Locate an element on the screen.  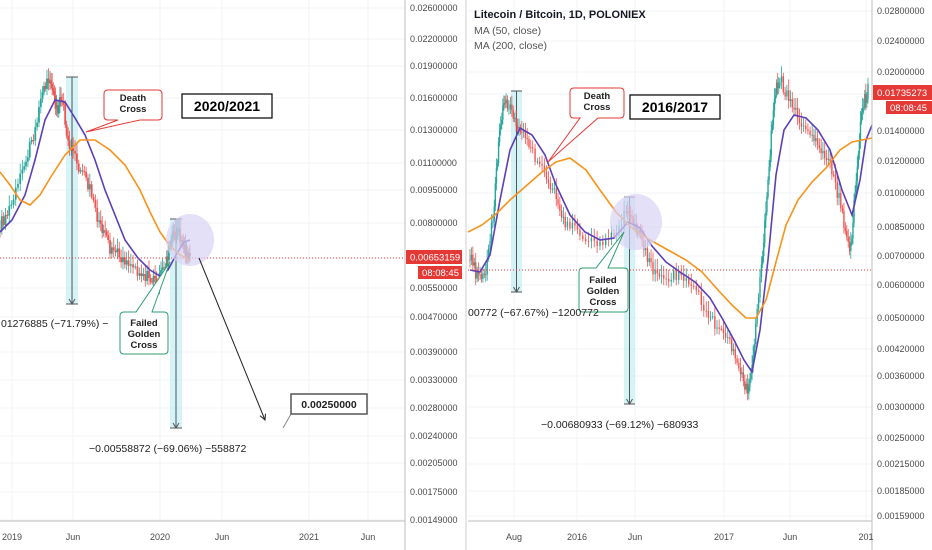
right-y-tick-label: 0.00250000 is located at coordinates (901, 438).